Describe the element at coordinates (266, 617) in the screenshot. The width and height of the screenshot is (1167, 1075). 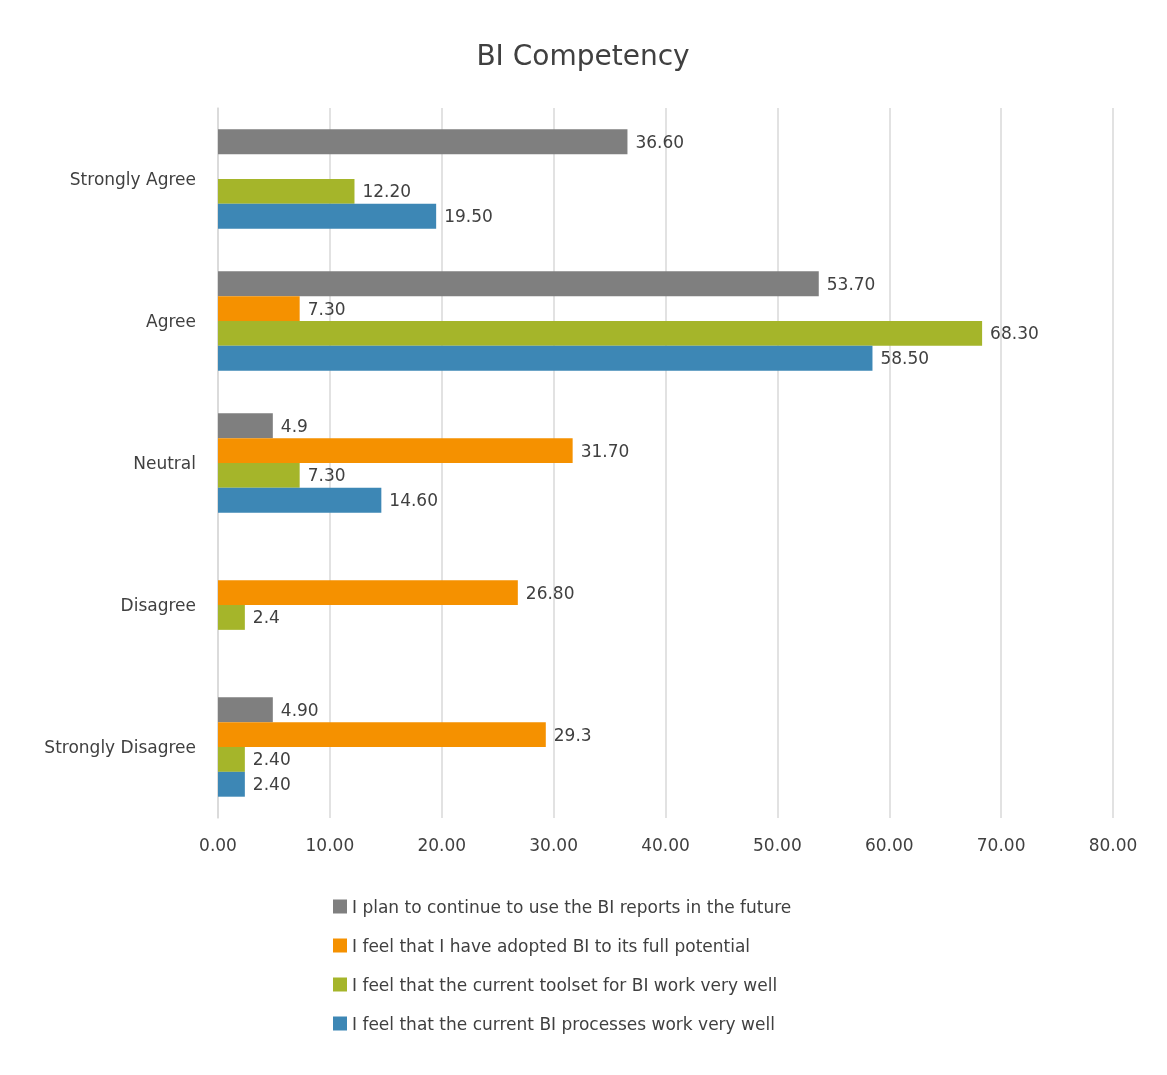
I see `data-label: 2.4` at that location.